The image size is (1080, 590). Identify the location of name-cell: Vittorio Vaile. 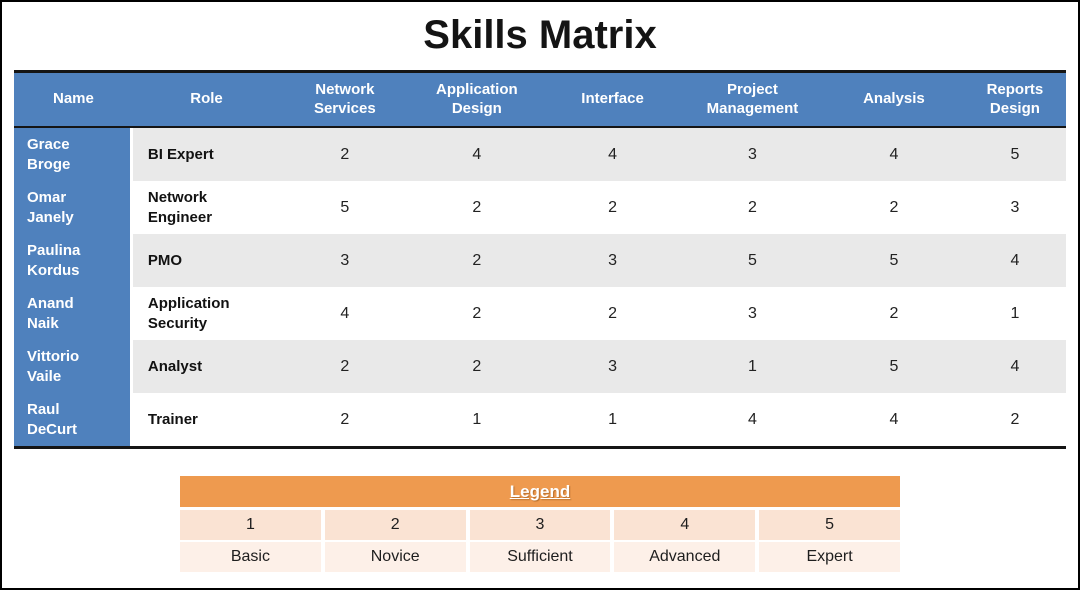
(73, 366).